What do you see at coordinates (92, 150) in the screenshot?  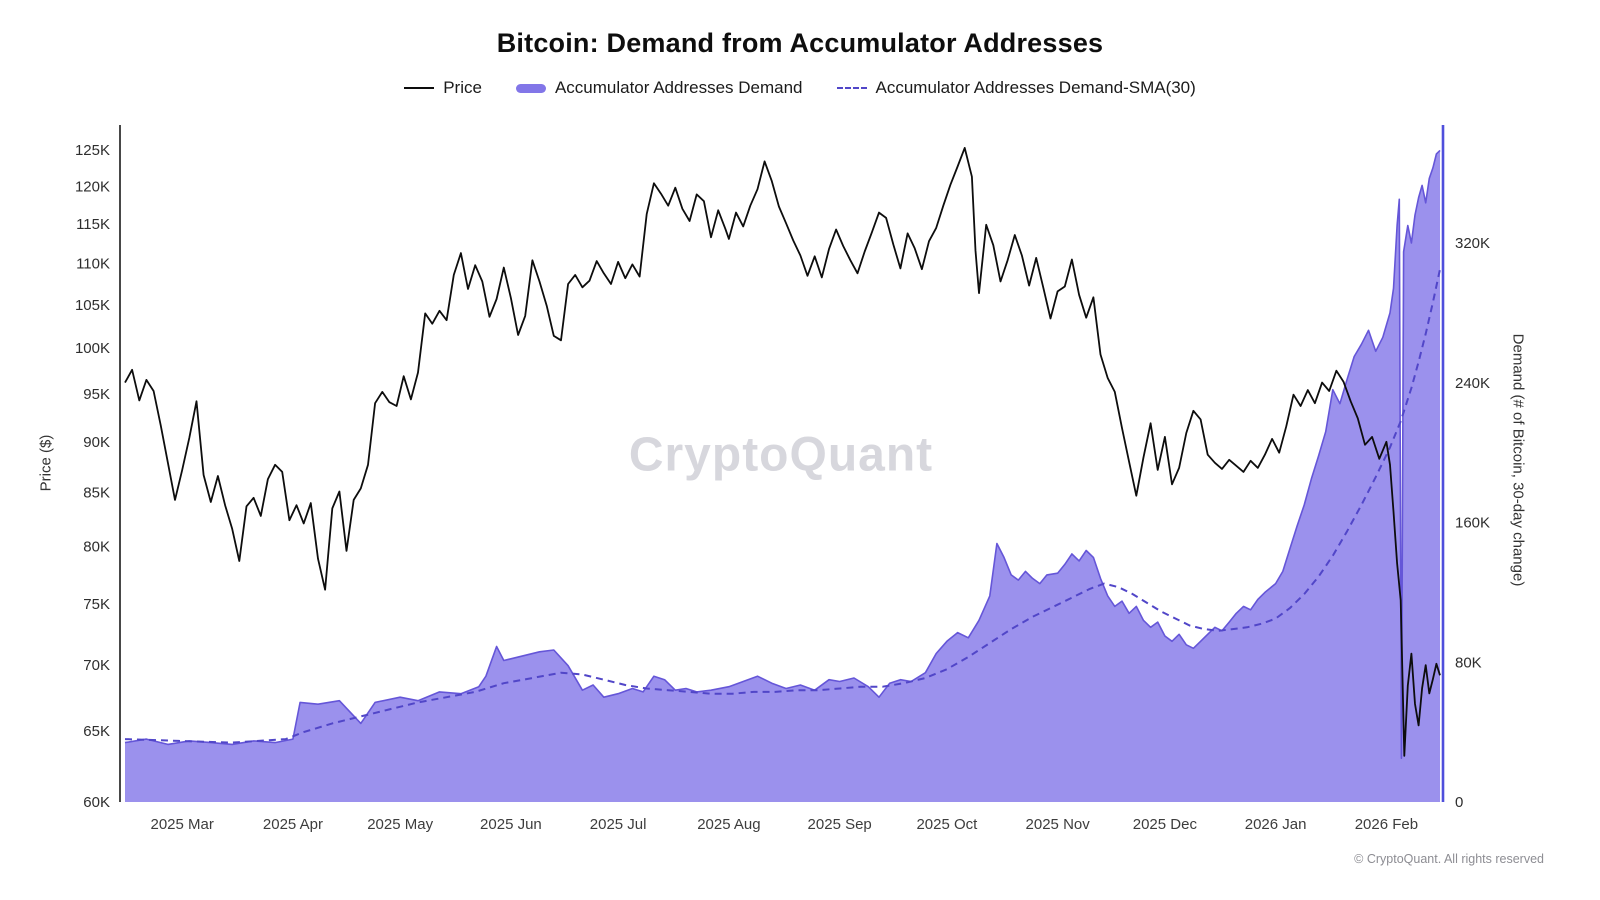 I see `price-tick-label: 125K` at bounding box center [92, 150].